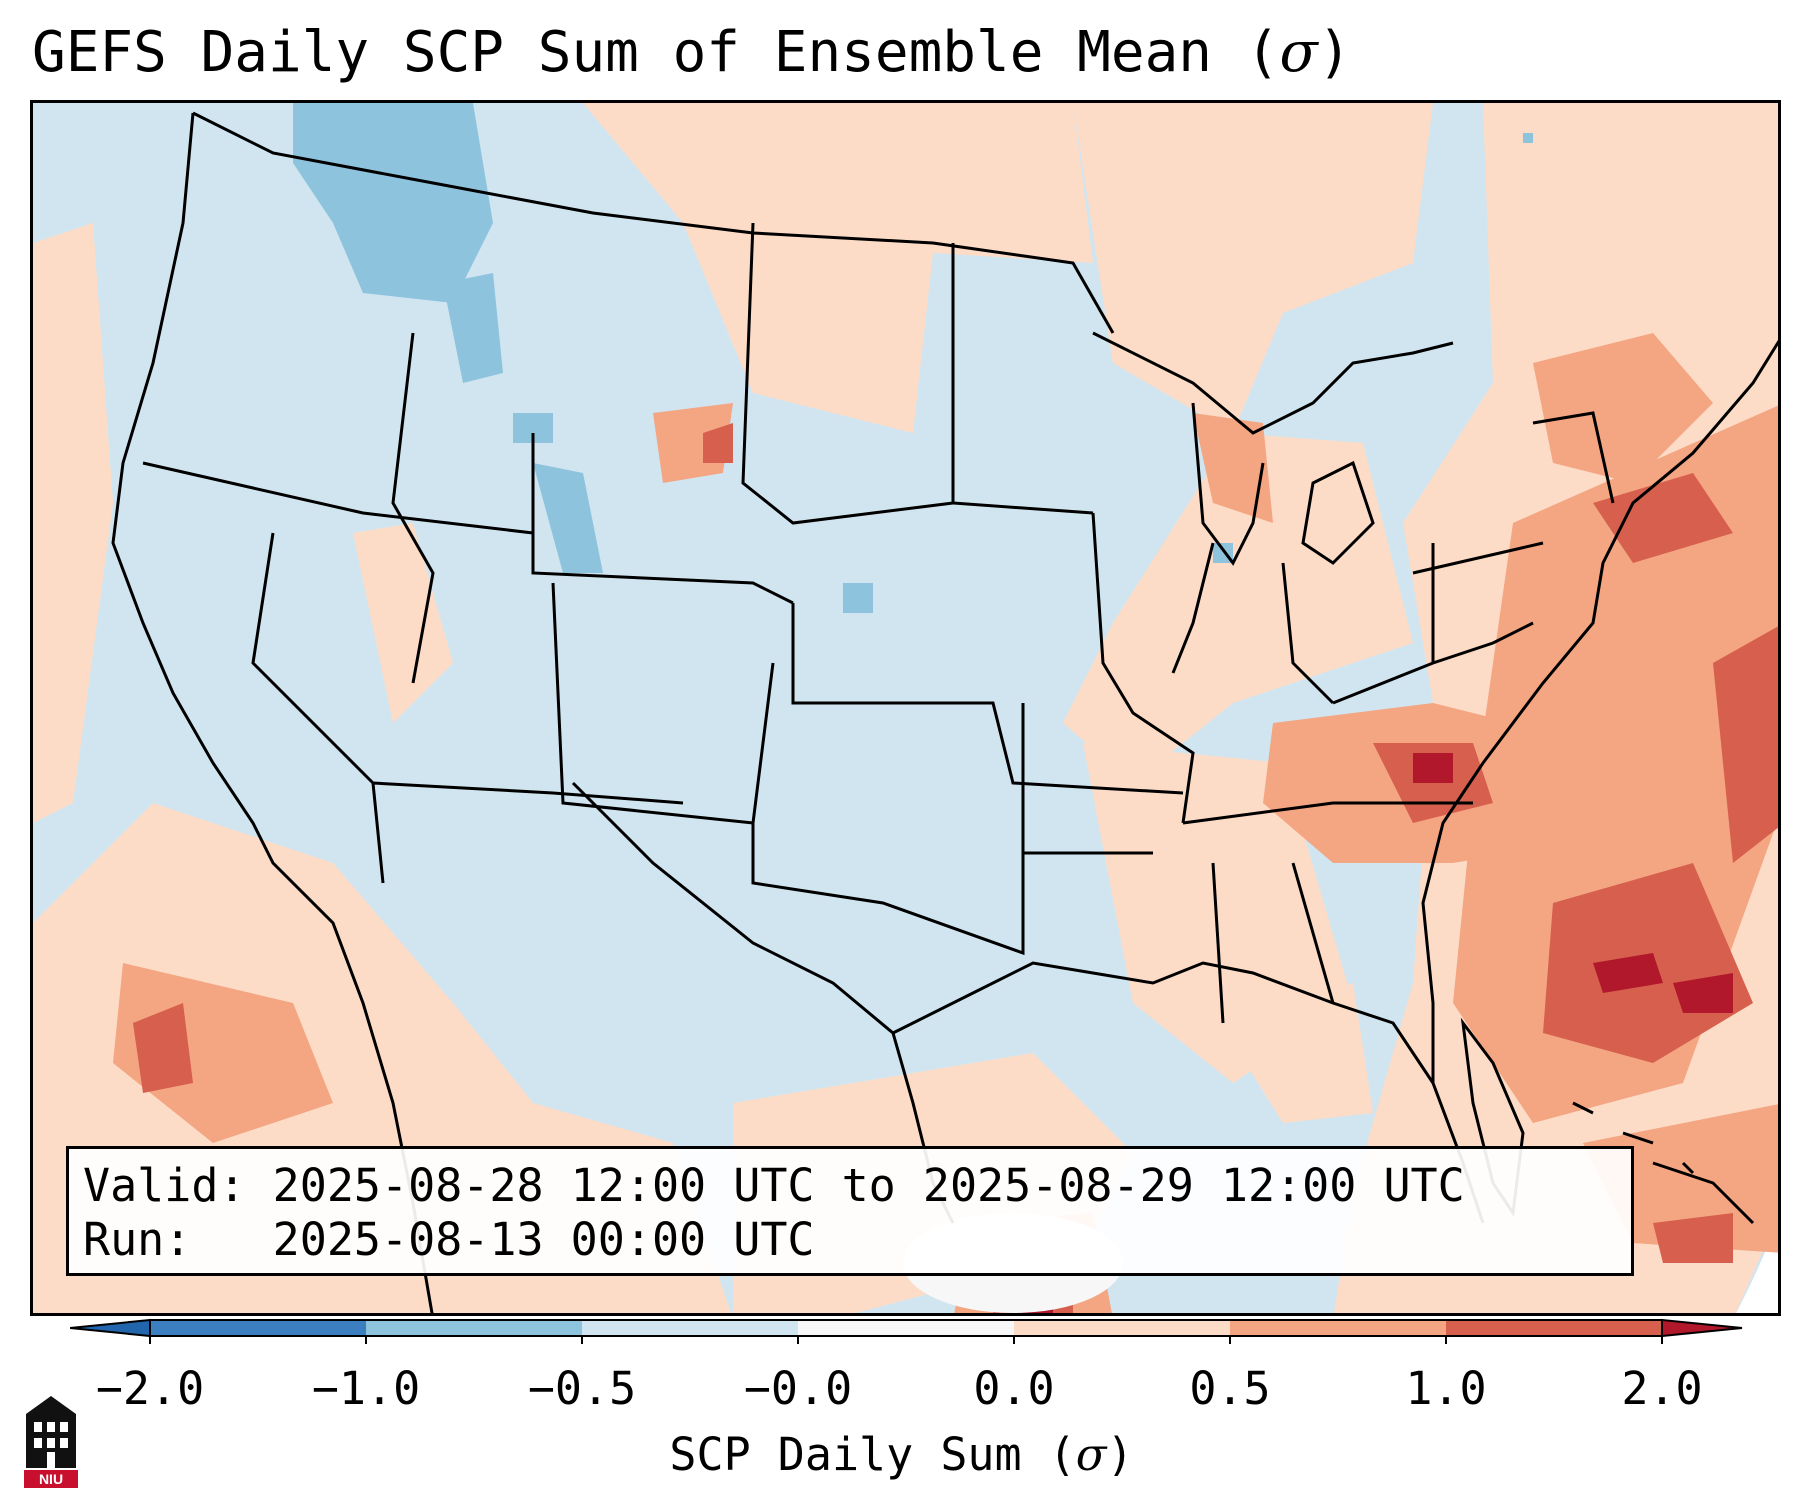  What do you see at coordinates (366, 1388) in the screenshot?
I see `colorbar-tick: −1.0` at bounding box center [366, 1388].